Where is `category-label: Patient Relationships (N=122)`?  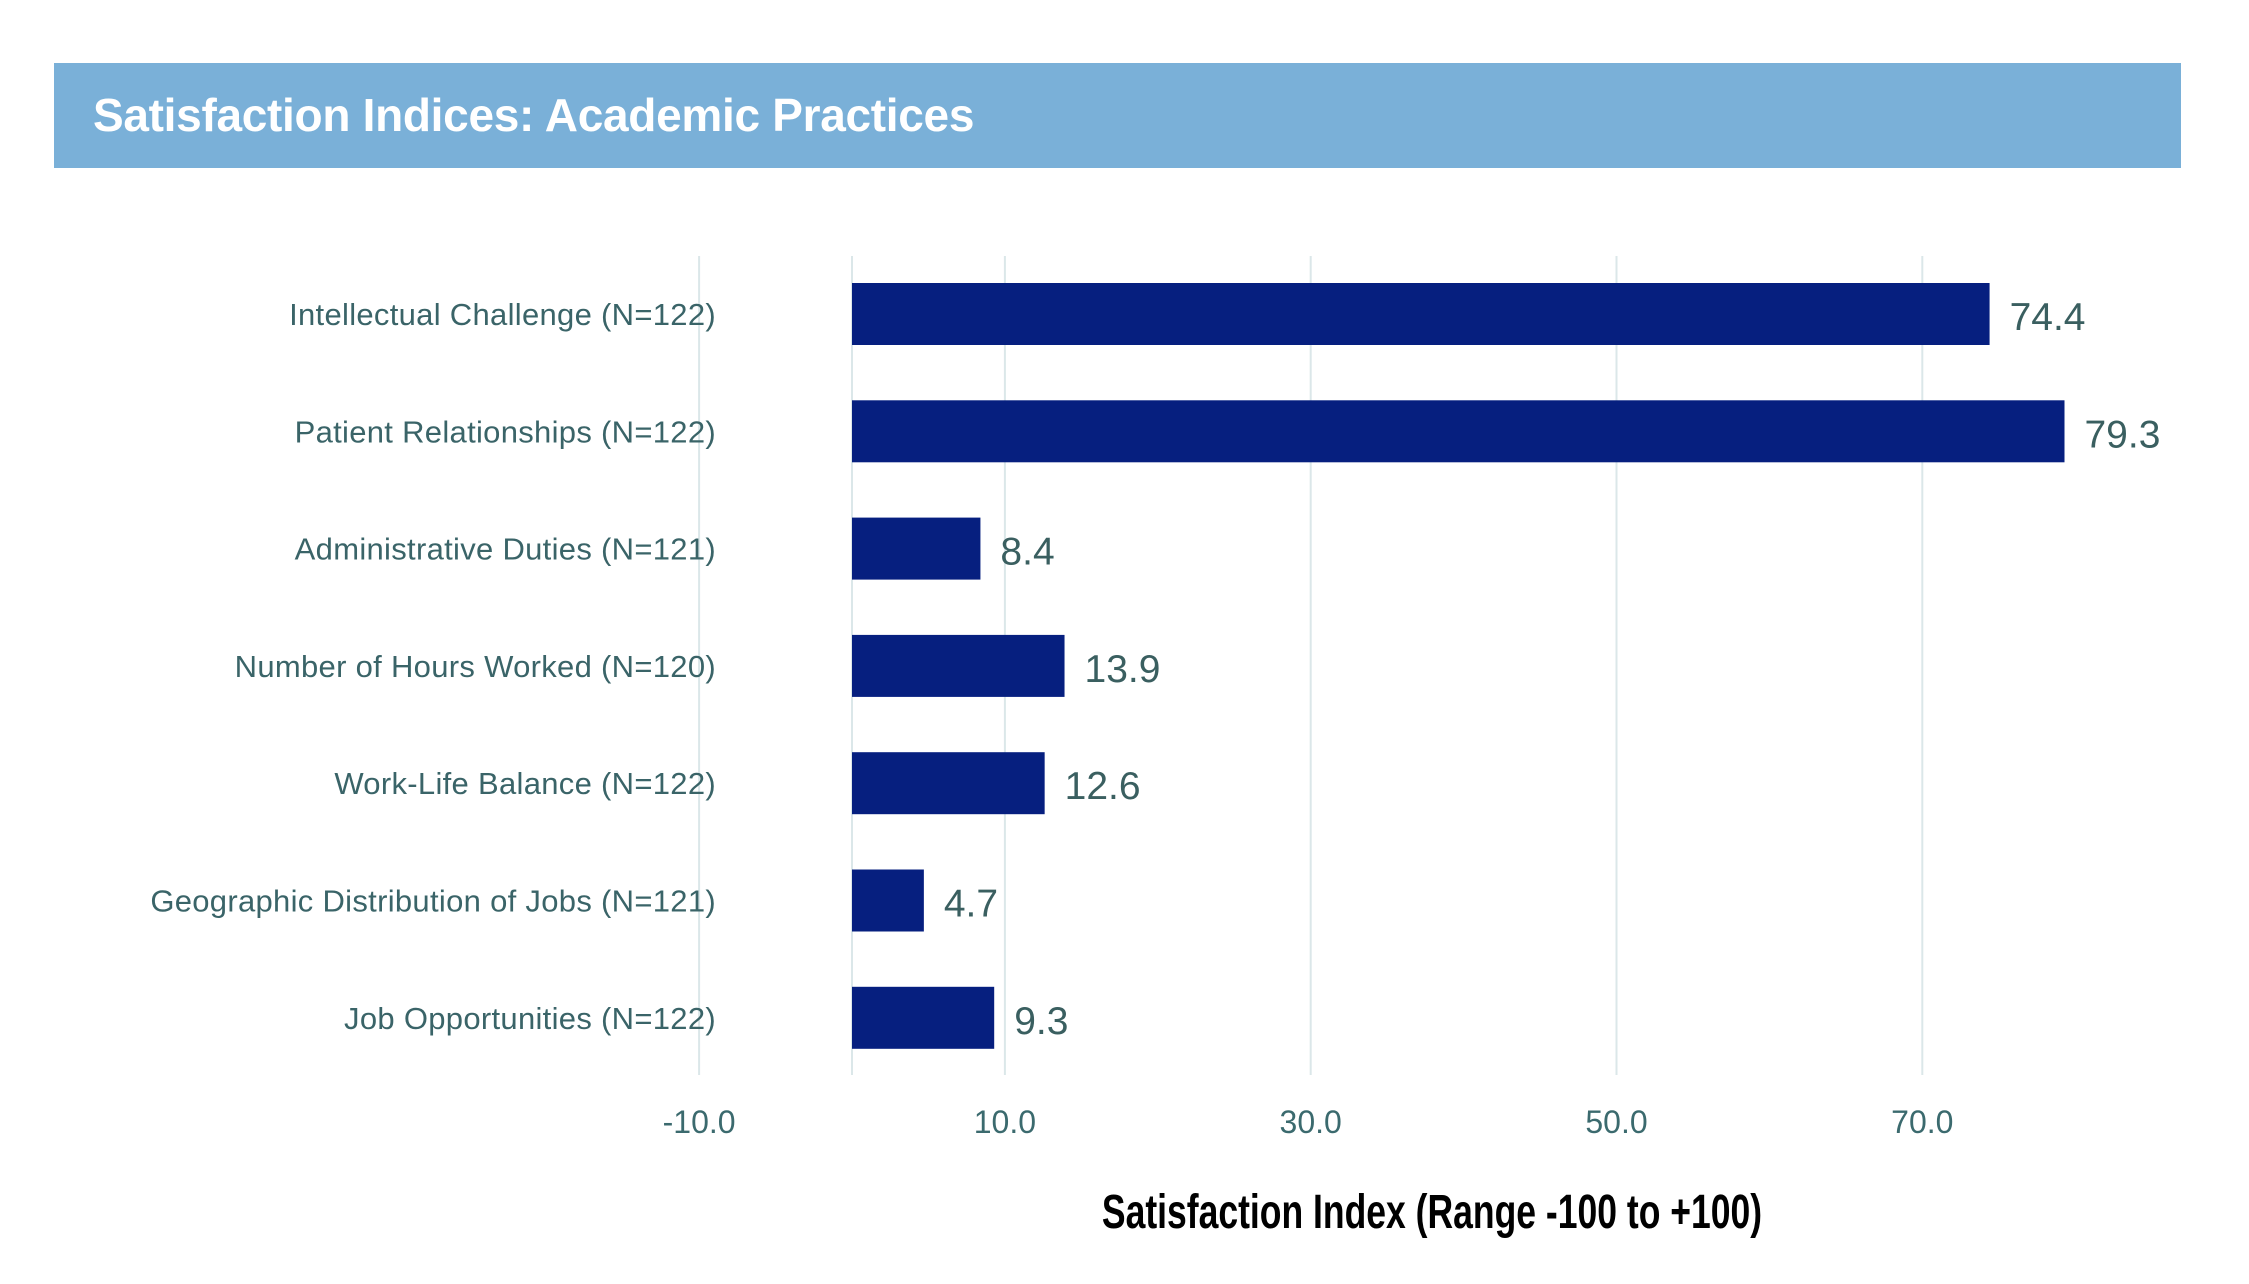 category-label: Patient Relationships (N=122) is located at coordinates (505, 431).